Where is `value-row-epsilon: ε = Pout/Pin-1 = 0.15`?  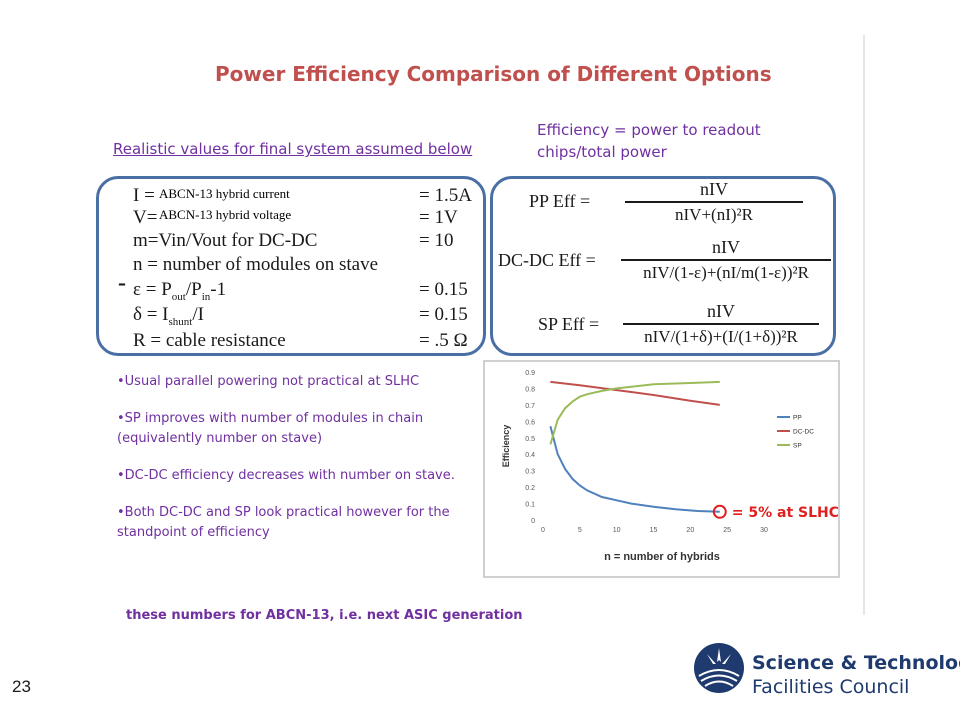
value-row-epsilon: ε = Pout/Pin-1 = 0.15 is located at coordinates (313, 291).